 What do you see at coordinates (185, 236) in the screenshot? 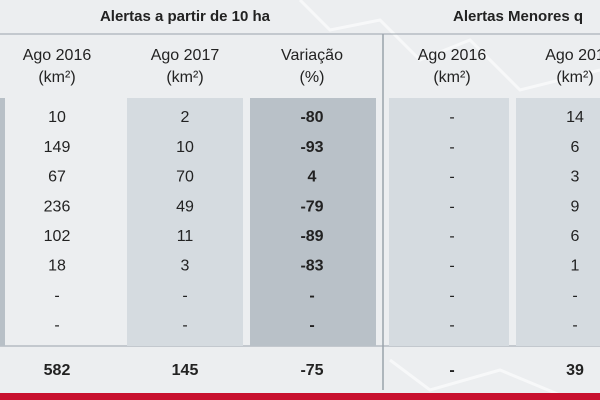
I see `cell: 11` at bounding box center [185, 236].